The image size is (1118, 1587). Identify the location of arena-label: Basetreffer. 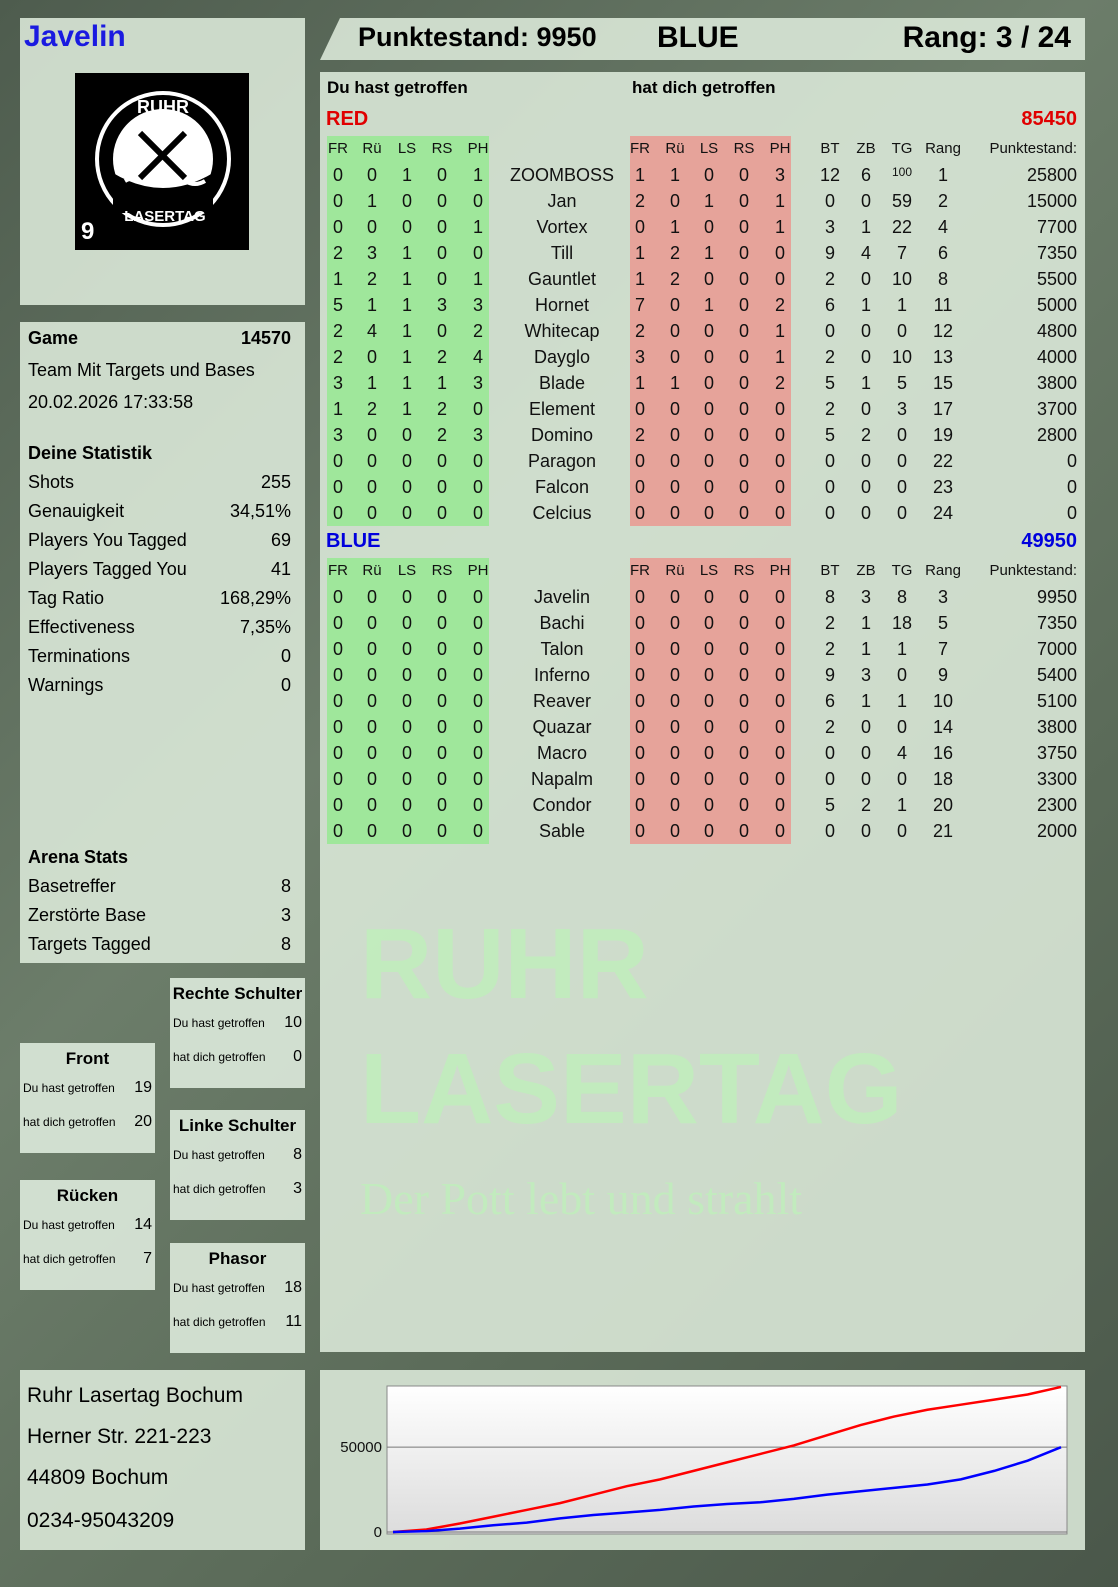
(72, 886).